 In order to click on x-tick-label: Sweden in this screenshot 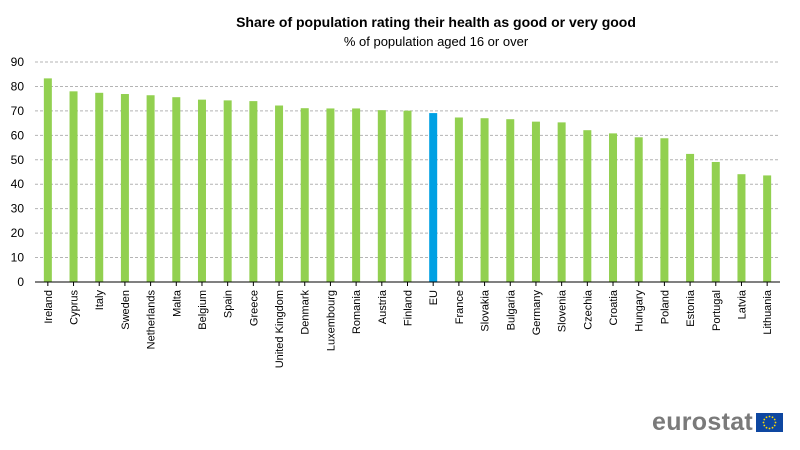, I will do `click(126, 310)`.